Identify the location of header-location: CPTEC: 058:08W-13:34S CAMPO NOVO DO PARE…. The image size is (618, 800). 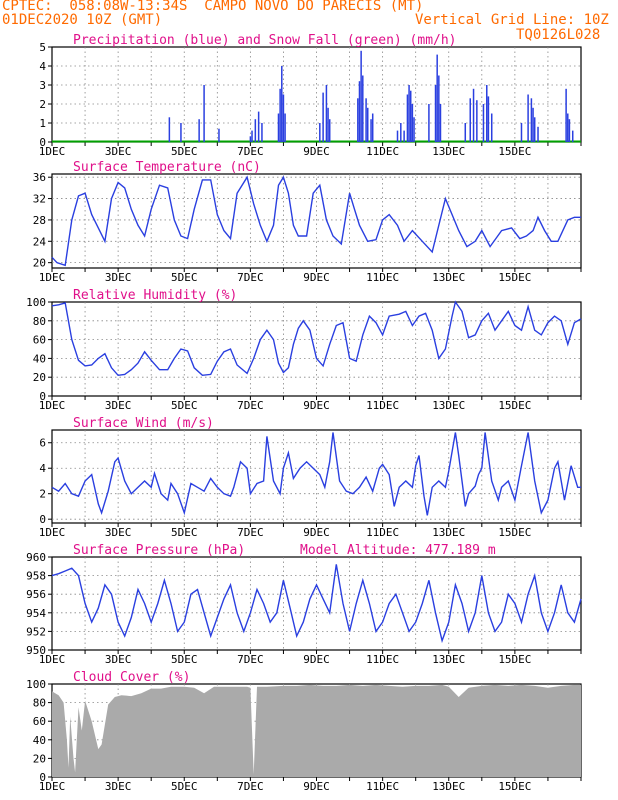
(213, 7).